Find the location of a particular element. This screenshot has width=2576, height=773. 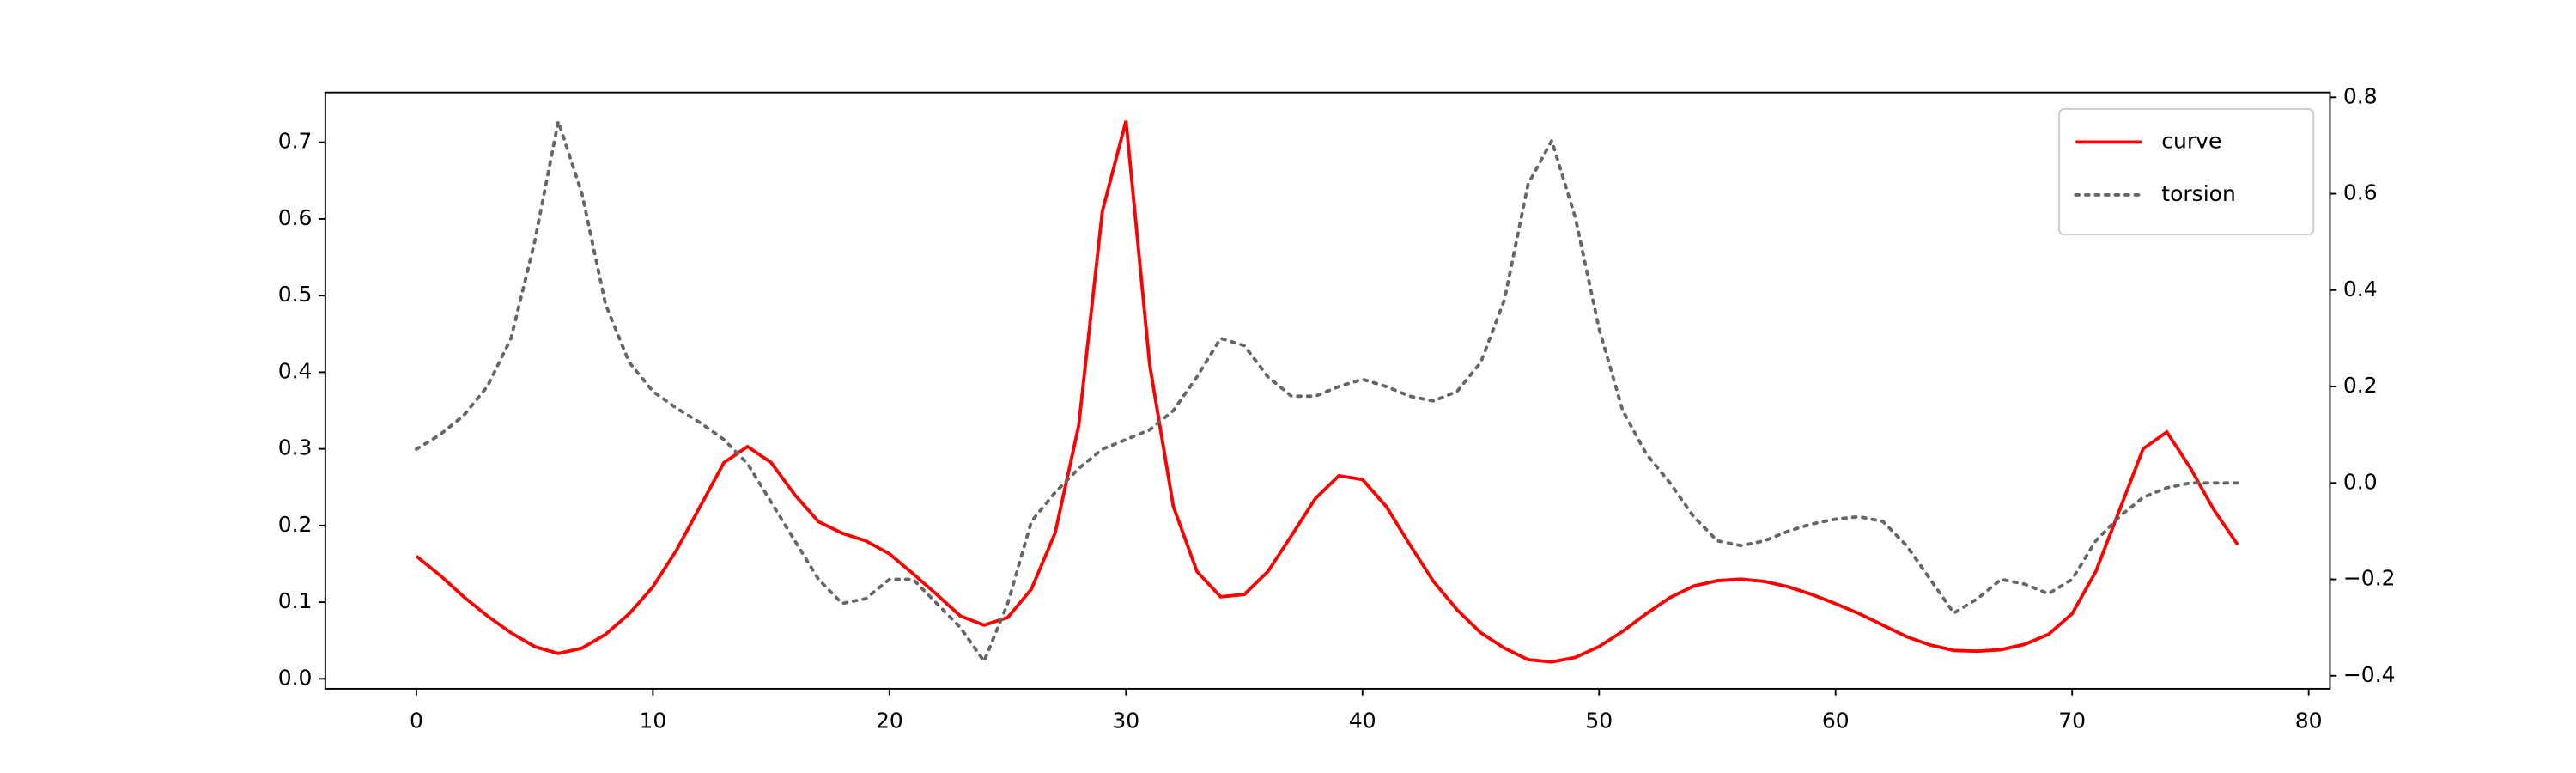

x-tick-label: 20 is located at coordinates (889, 720).